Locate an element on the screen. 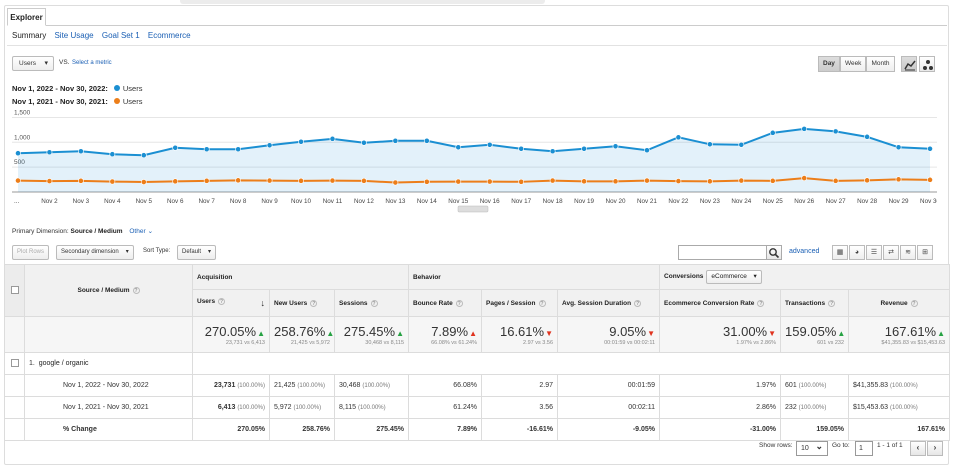  total-sub: 21,425 vs 5,972 is located at coordinates (310, 342).